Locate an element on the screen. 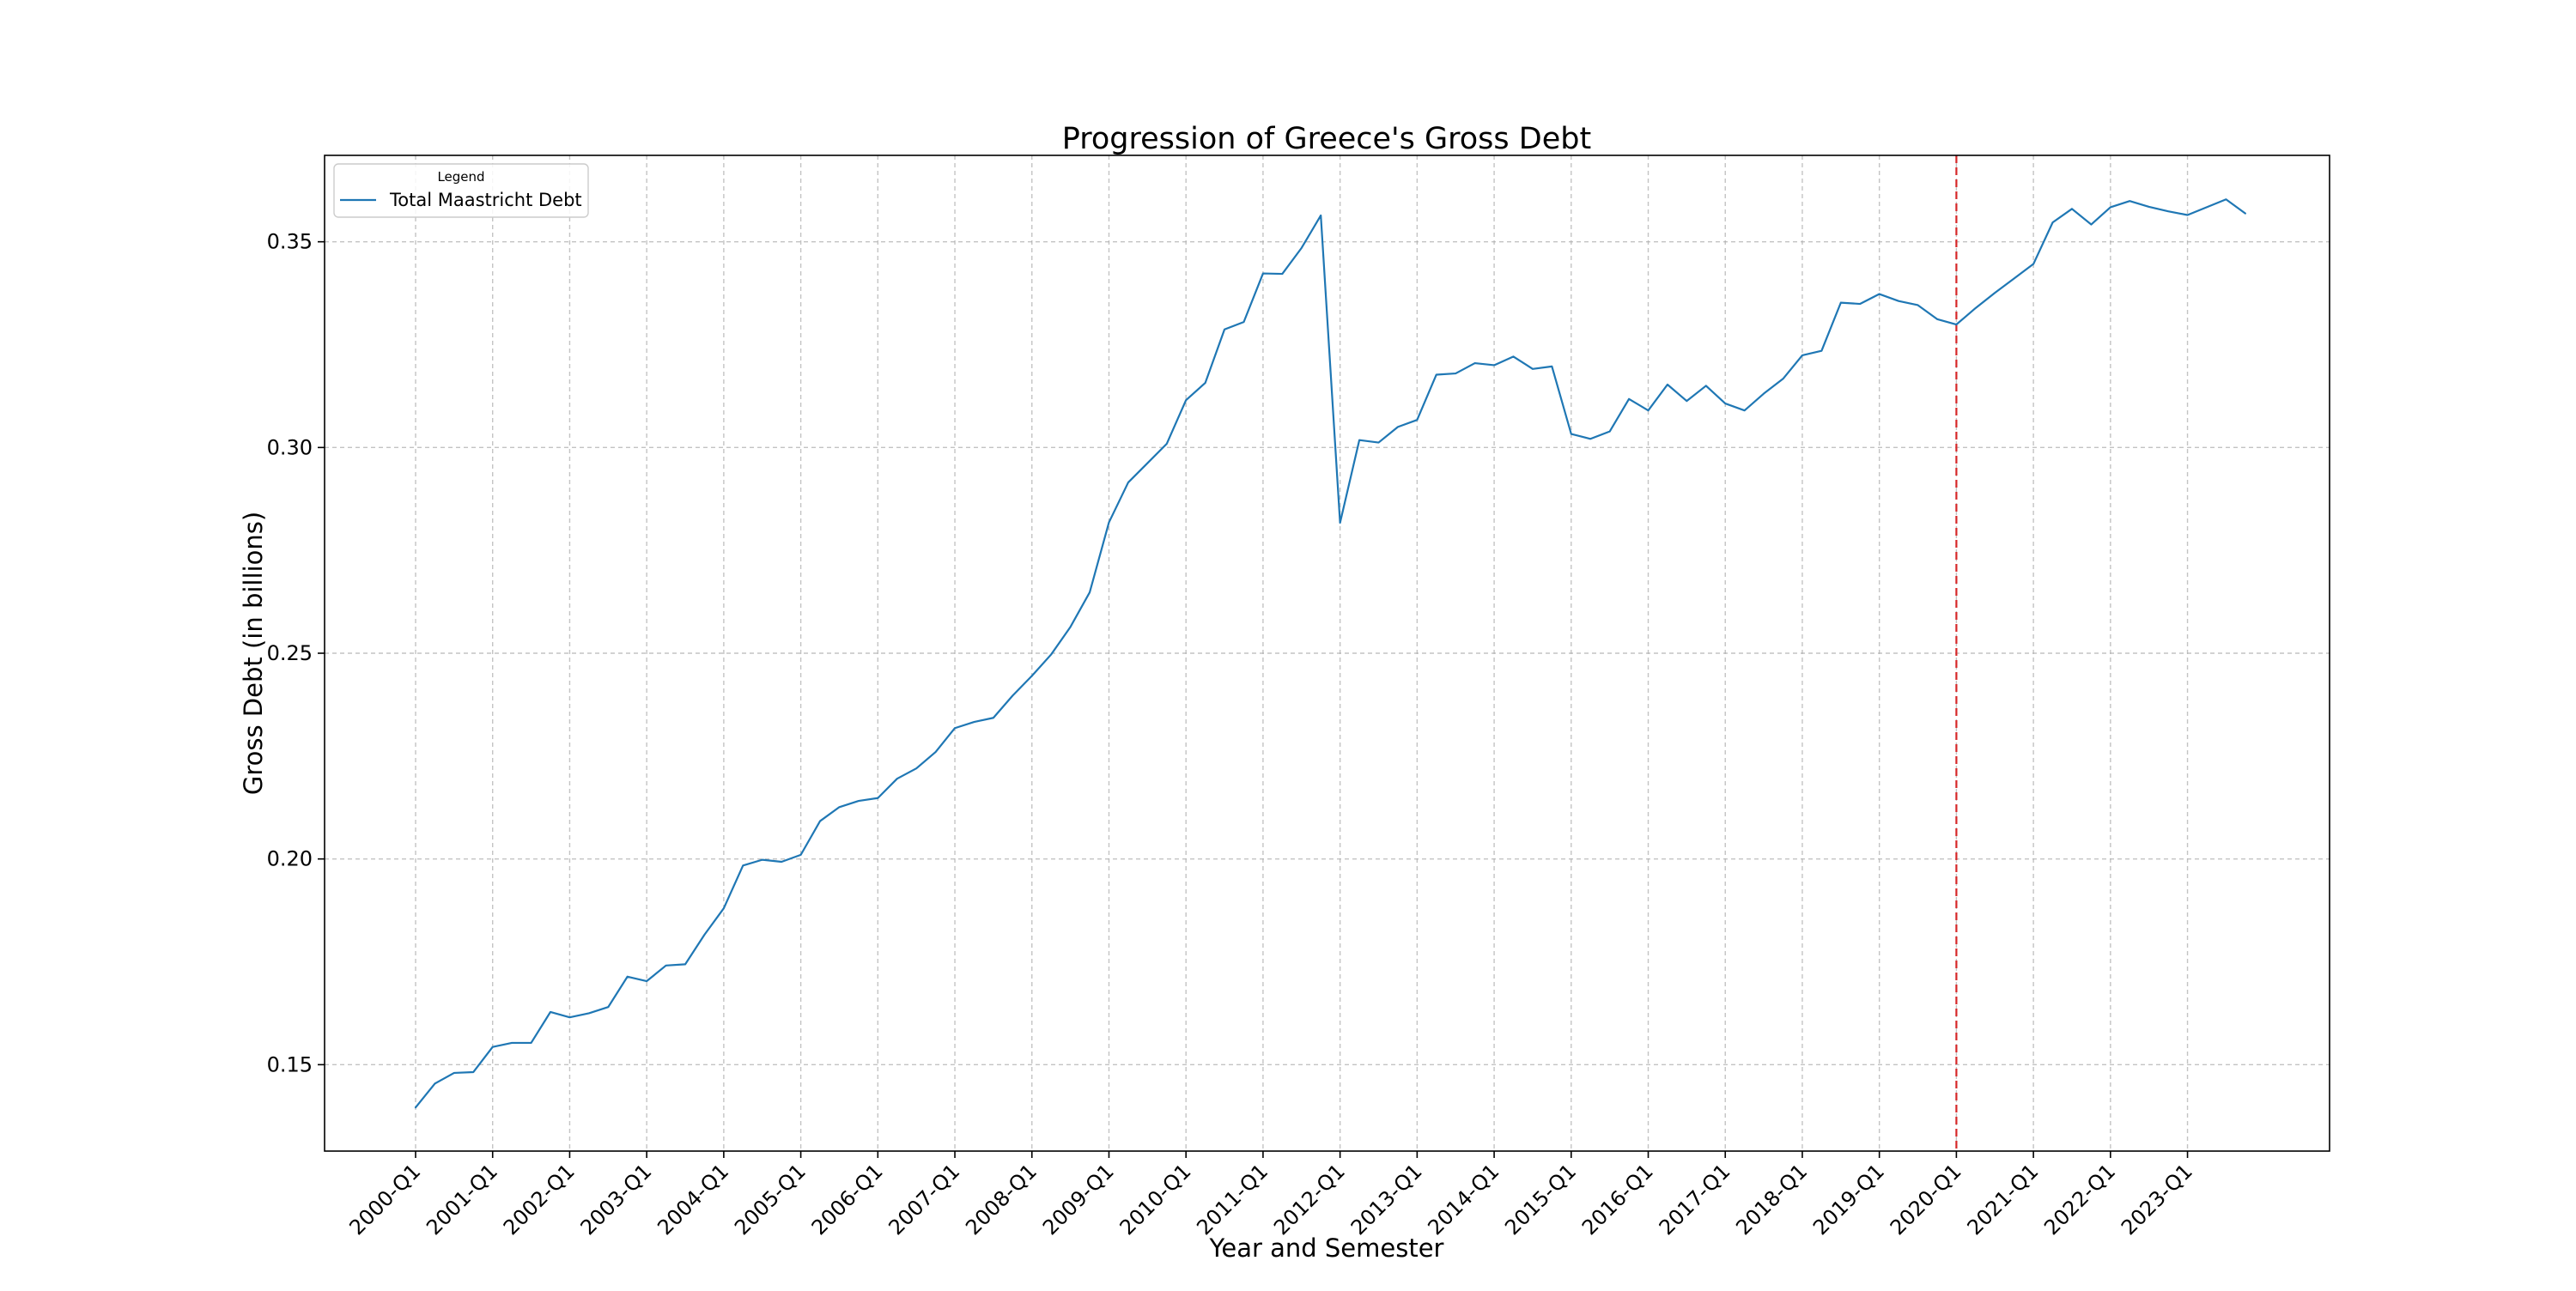 This screenshot has width=2576, height=1291. legend: Legend Total Maastricht Debt is located at coordinates (461, 191).